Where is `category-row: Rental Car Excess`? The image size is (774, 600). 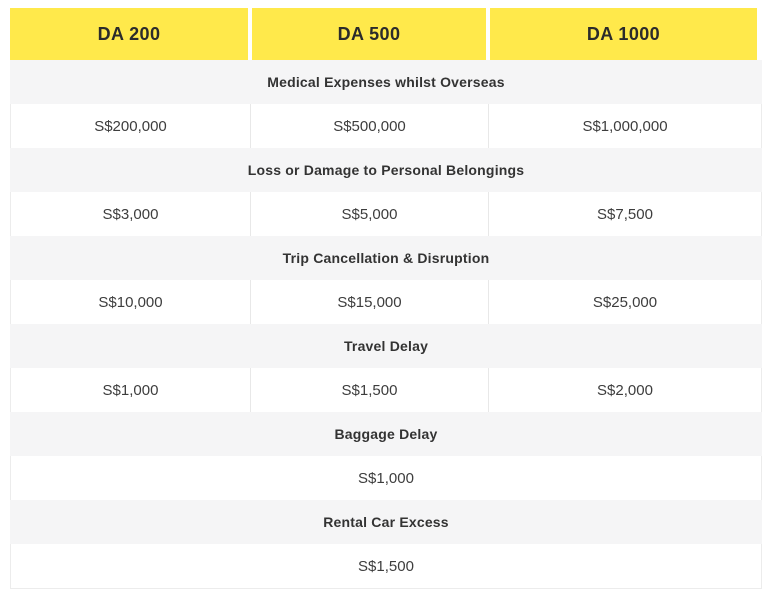 category-row: Rental Car Excess is located at coordinates (386, 522).